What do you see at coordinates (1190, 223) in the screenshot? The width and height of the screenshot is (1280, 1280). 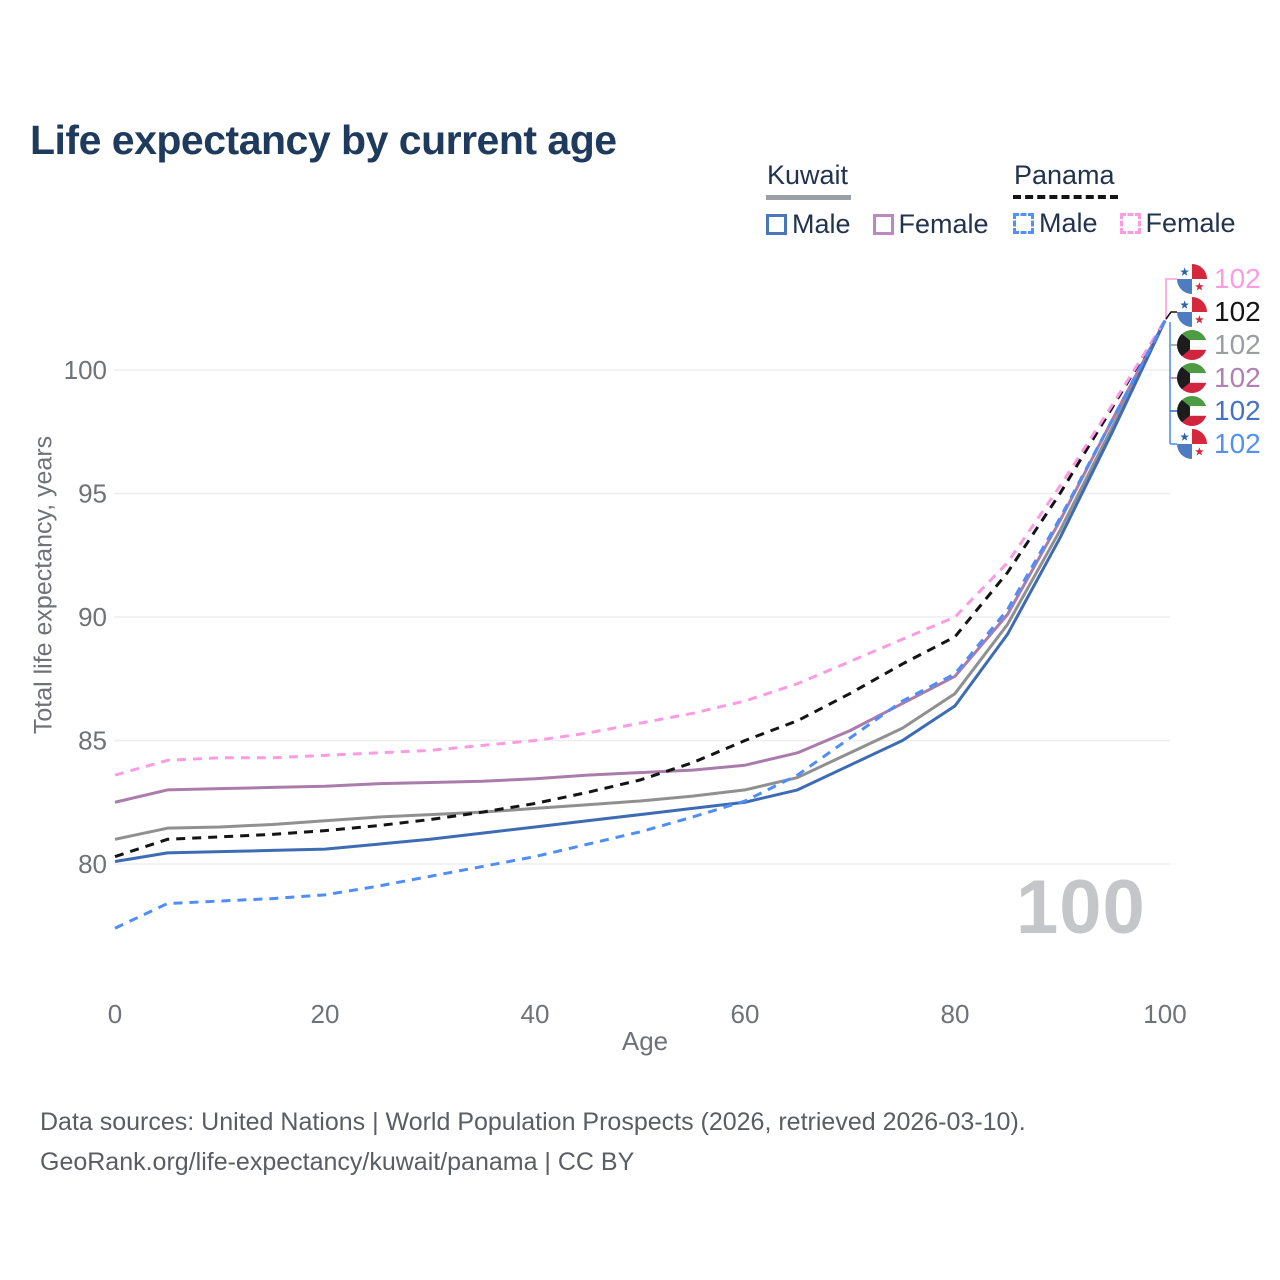 I see `panama-female-label: Female` at bounding box center [1190, 223].